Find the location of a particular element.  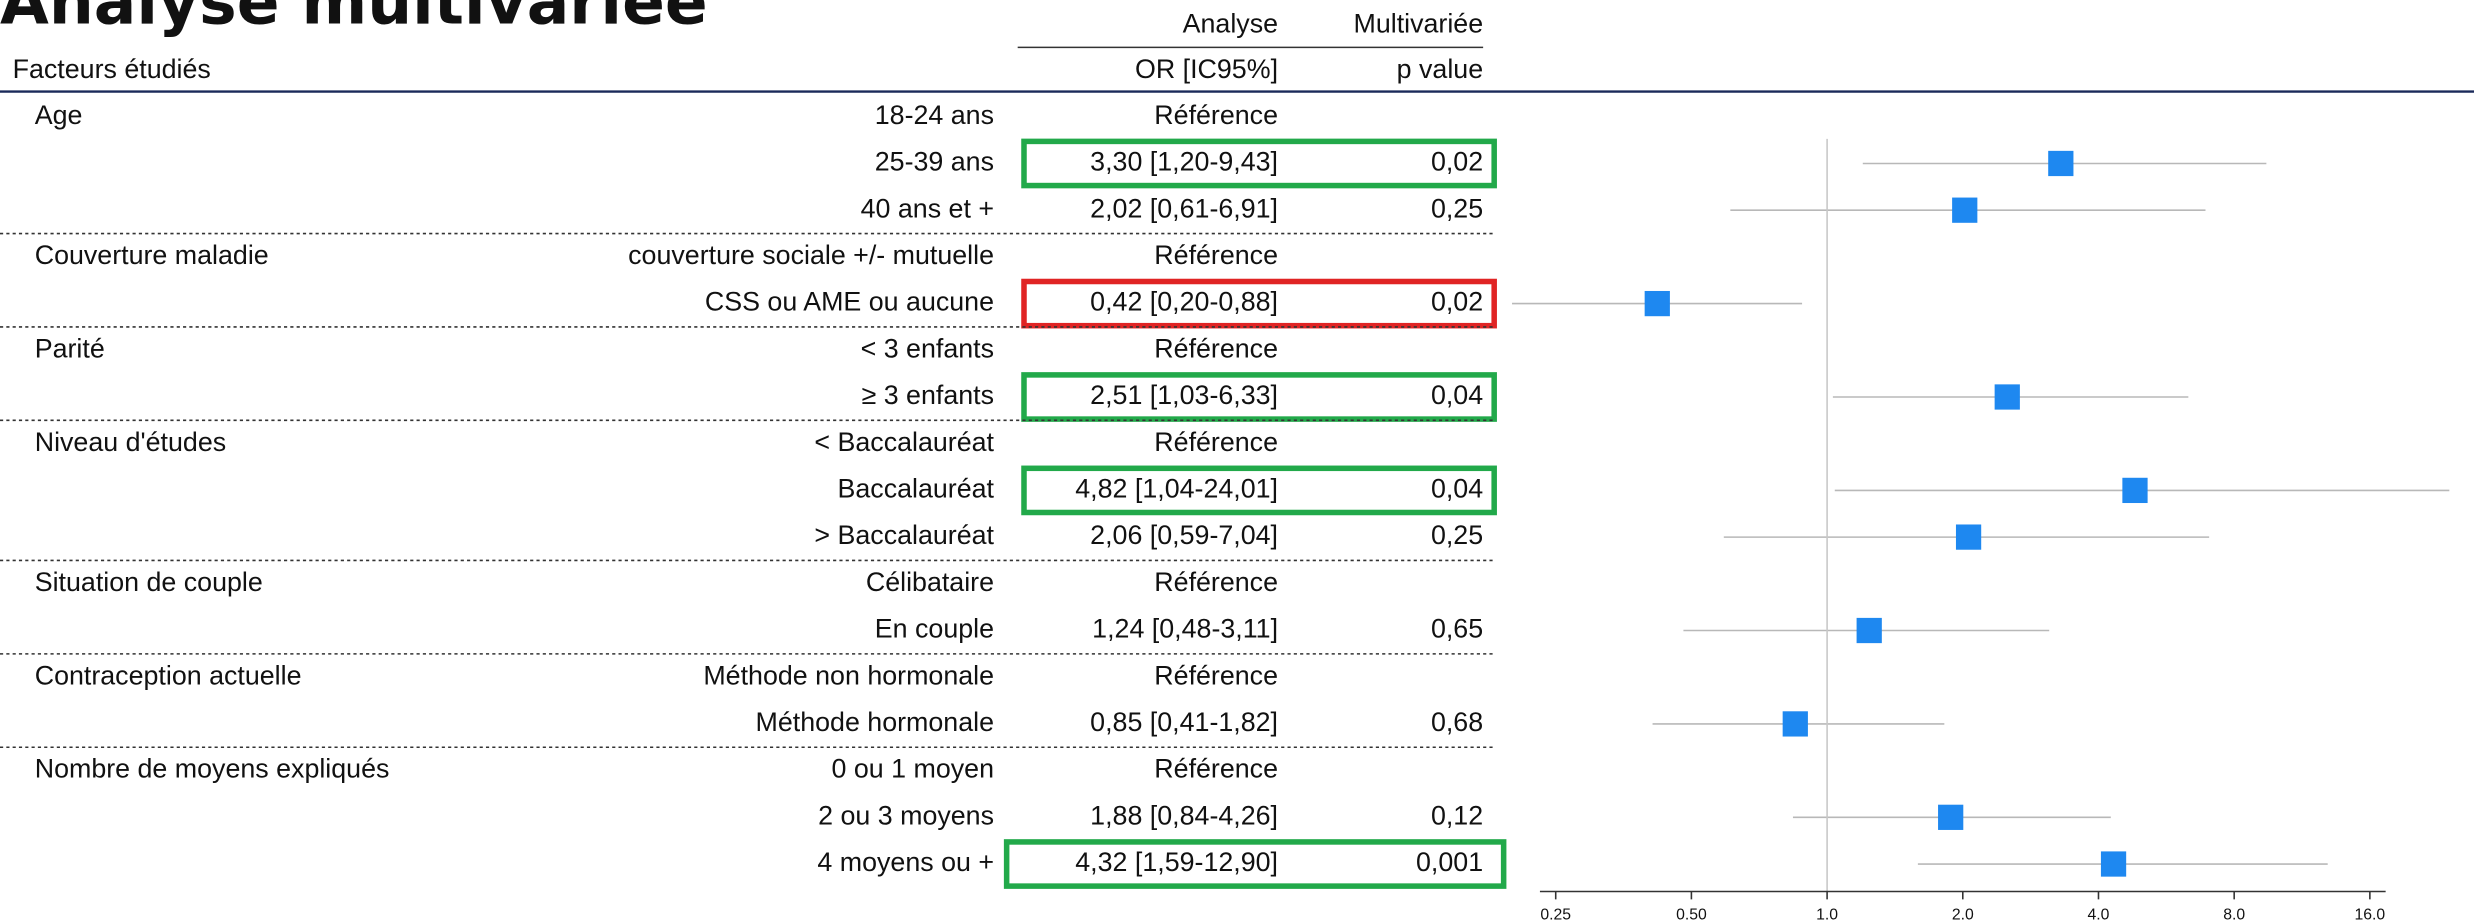

factor-label: Contraception actuelle is located at coordinates (168, 675).